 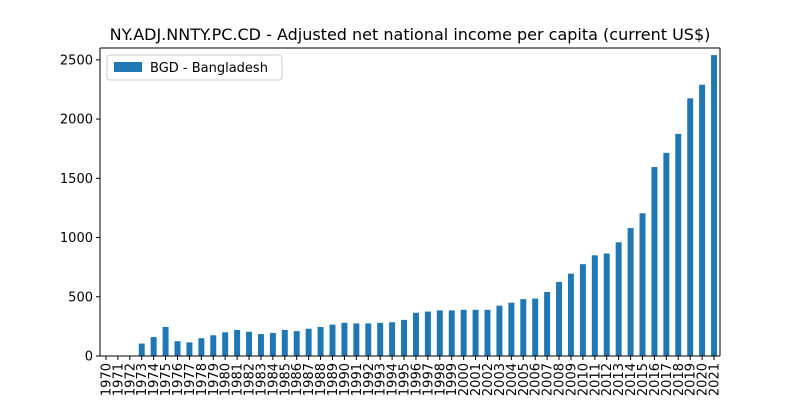 I want to click on x-tick-label-1988: 1988, so click(x=321, y=379).